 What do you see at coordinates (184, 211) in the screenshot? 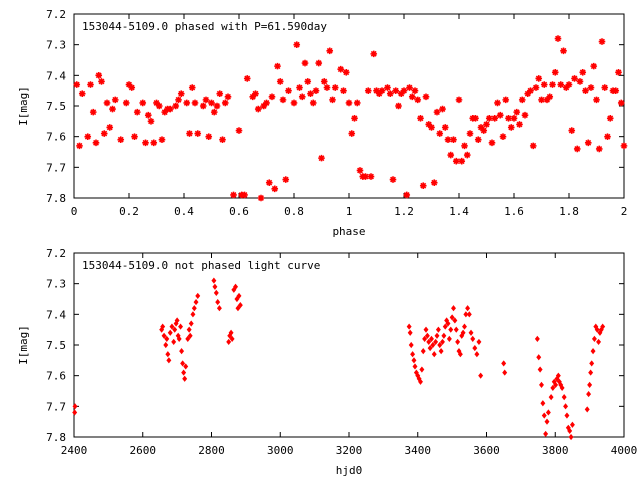
I see `phased-x-tick-label: 0.4` at bounding box center [184, 211].